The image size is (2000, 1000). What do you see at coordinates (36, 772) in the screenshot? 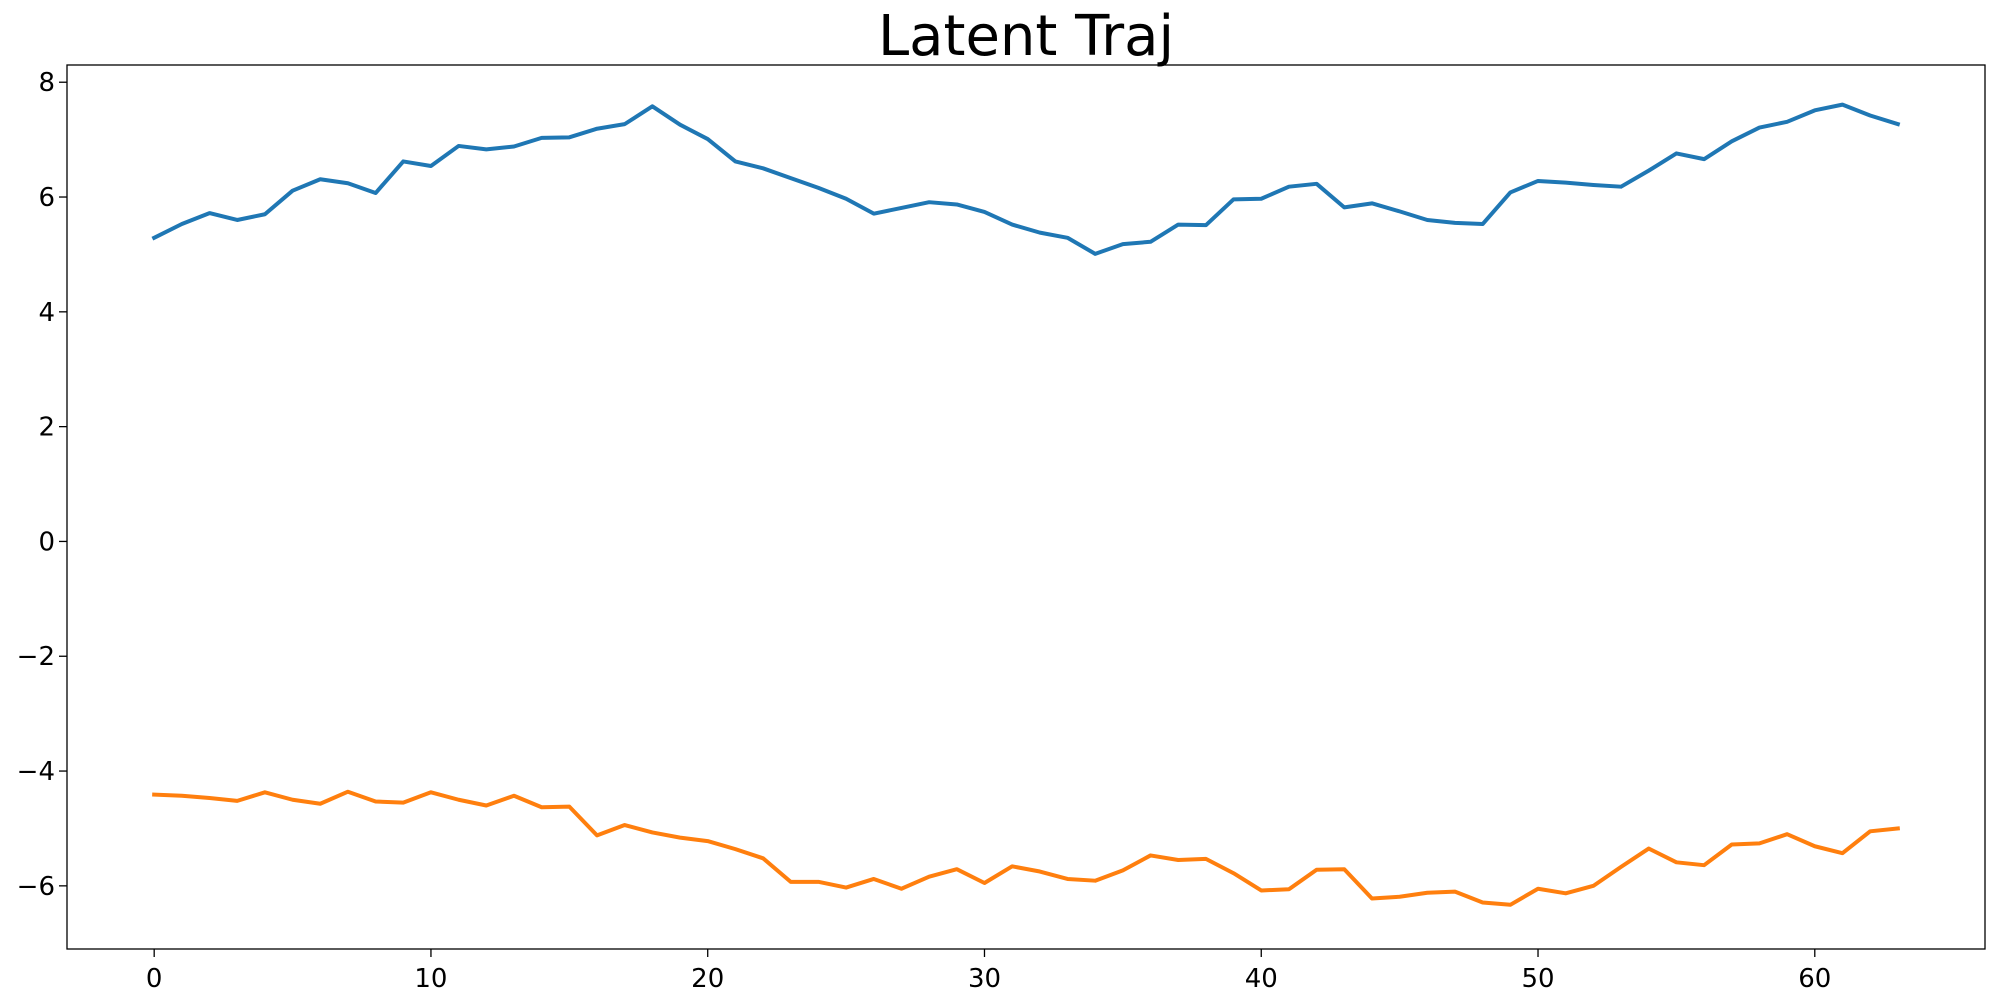
I see `y-tick-label: −4` at bounding box center [36, 772].